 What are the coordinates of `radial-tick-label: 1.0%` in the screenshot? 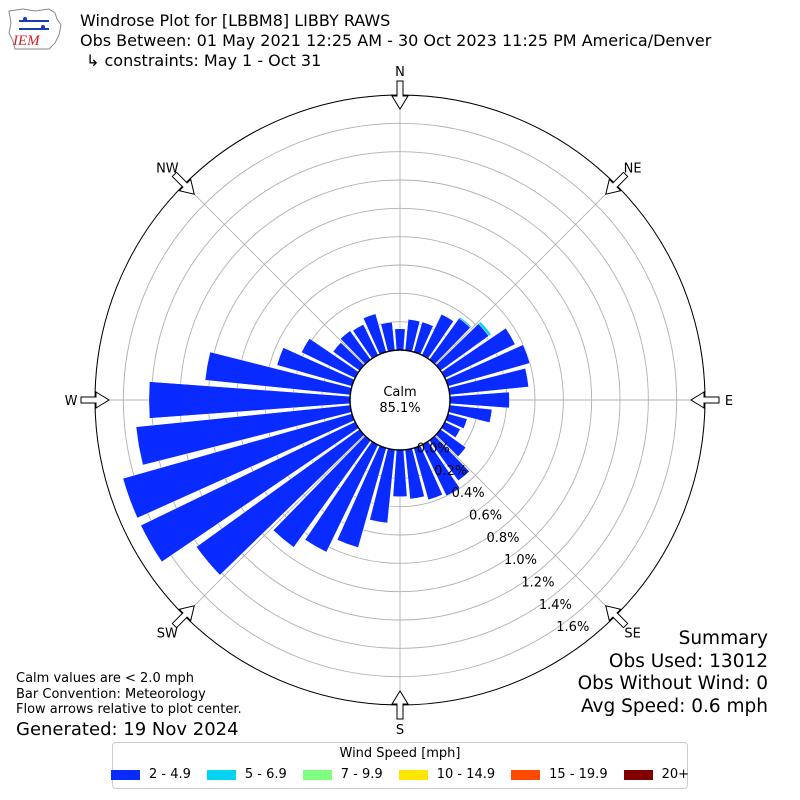 It's located at (520, 560).